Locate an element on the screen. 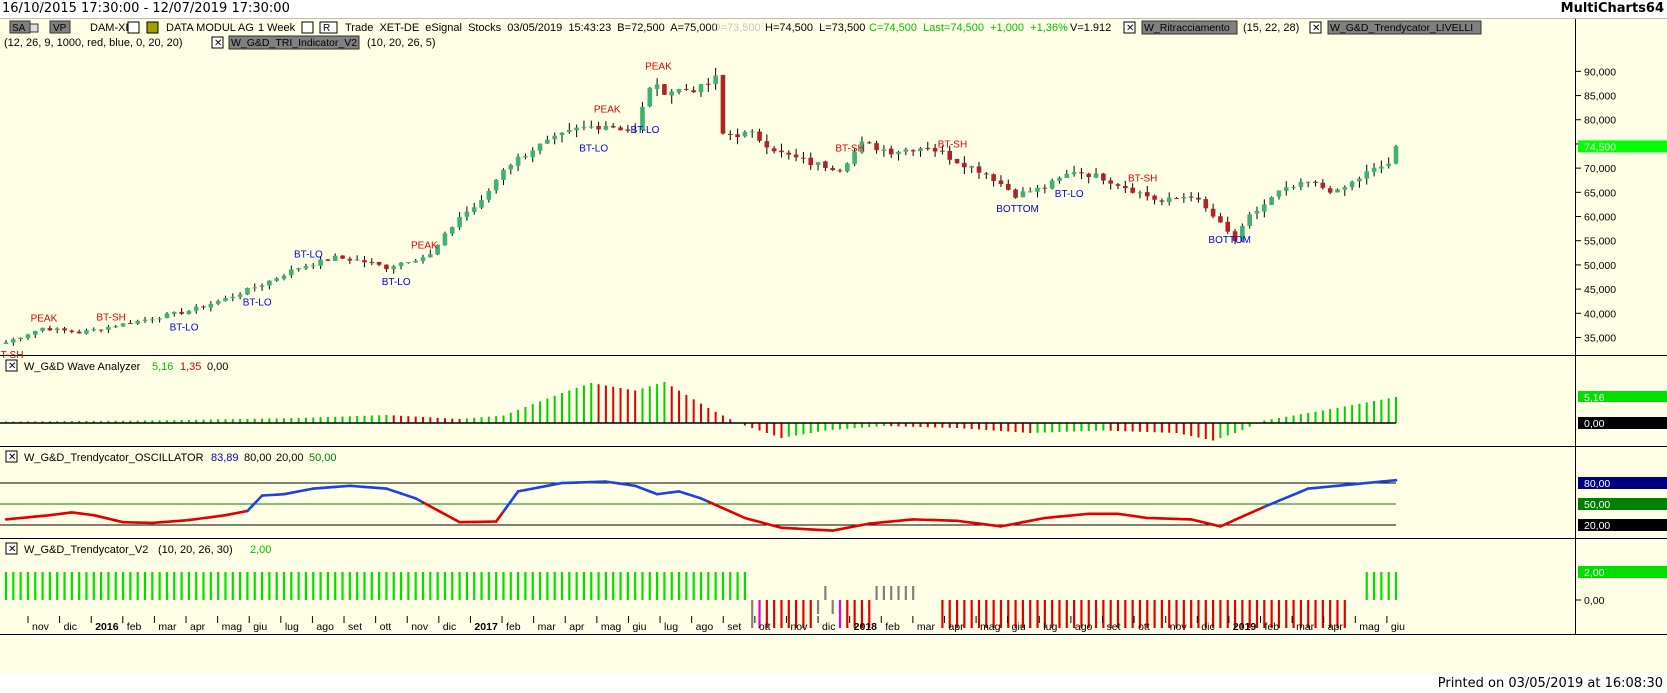 The height and width of the screenshot is (693, 1667). price-tick-label: 45,000 is located at coordinates (1600, 290).